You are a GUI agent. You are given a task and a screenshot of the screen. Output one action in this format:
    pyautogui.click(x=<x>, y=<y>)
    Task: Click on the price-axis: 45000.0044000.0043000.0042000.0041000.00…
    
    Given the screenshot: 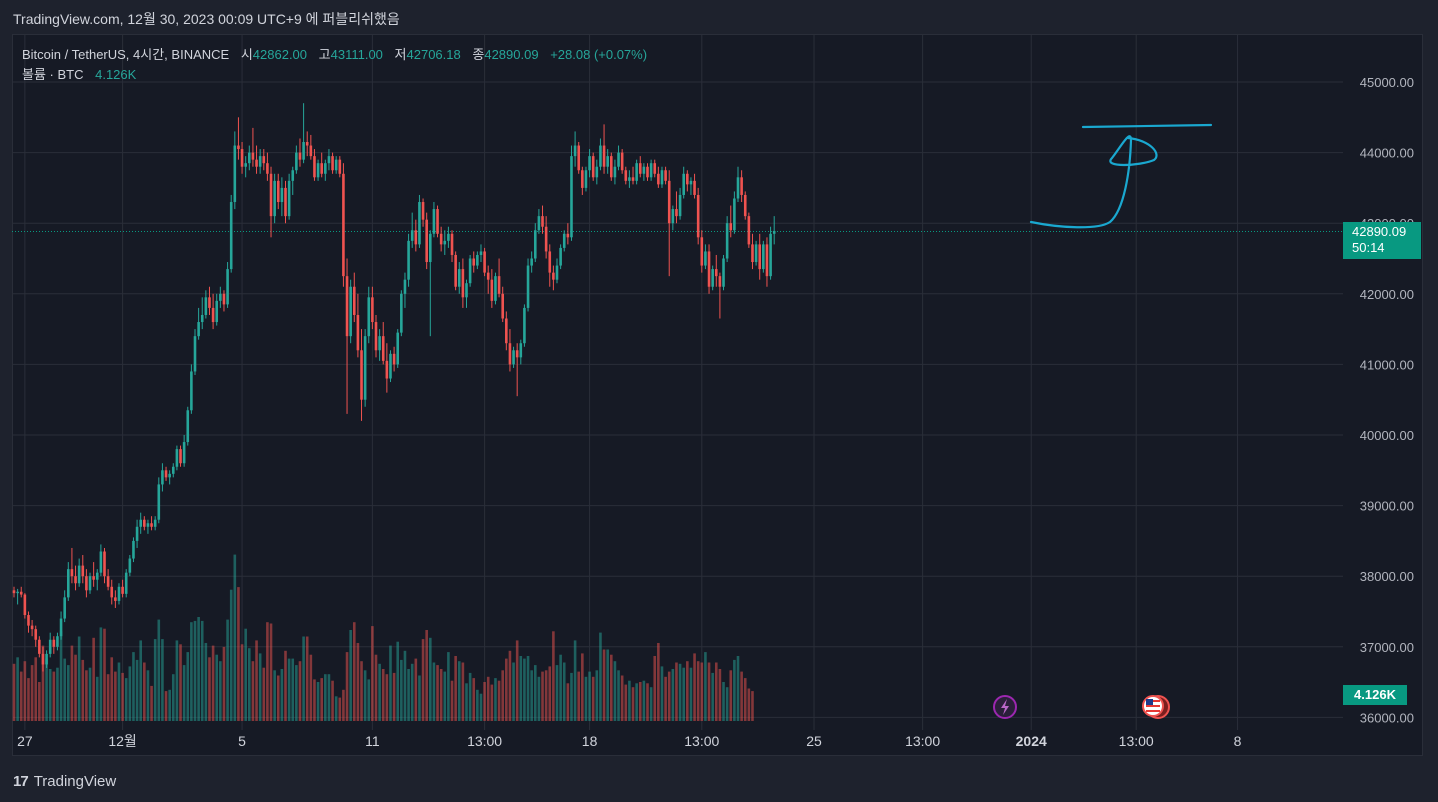 What is the action you would take?
    pyautogui.click(x=1387, y=400)
    